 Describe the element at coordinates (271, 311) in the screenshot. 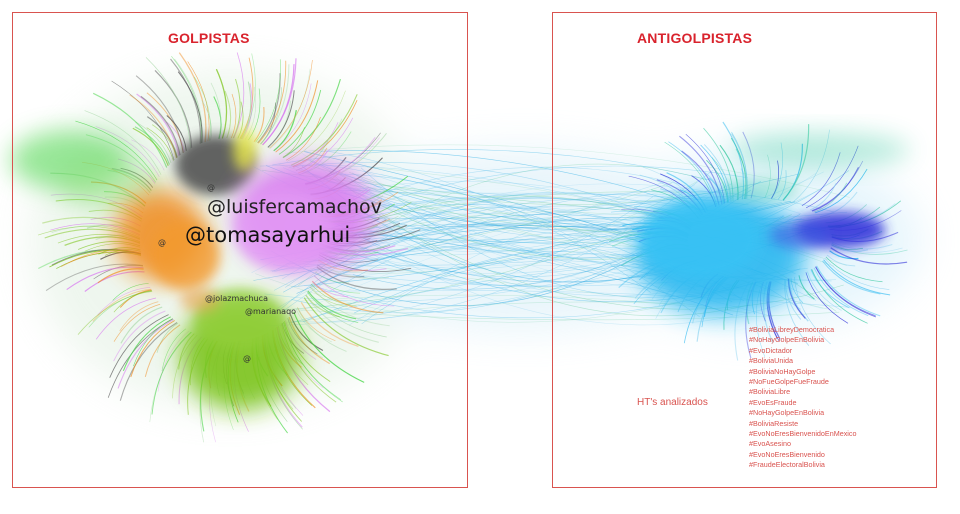

I see `node-label-marianaqo: @marianaqo` at that location.